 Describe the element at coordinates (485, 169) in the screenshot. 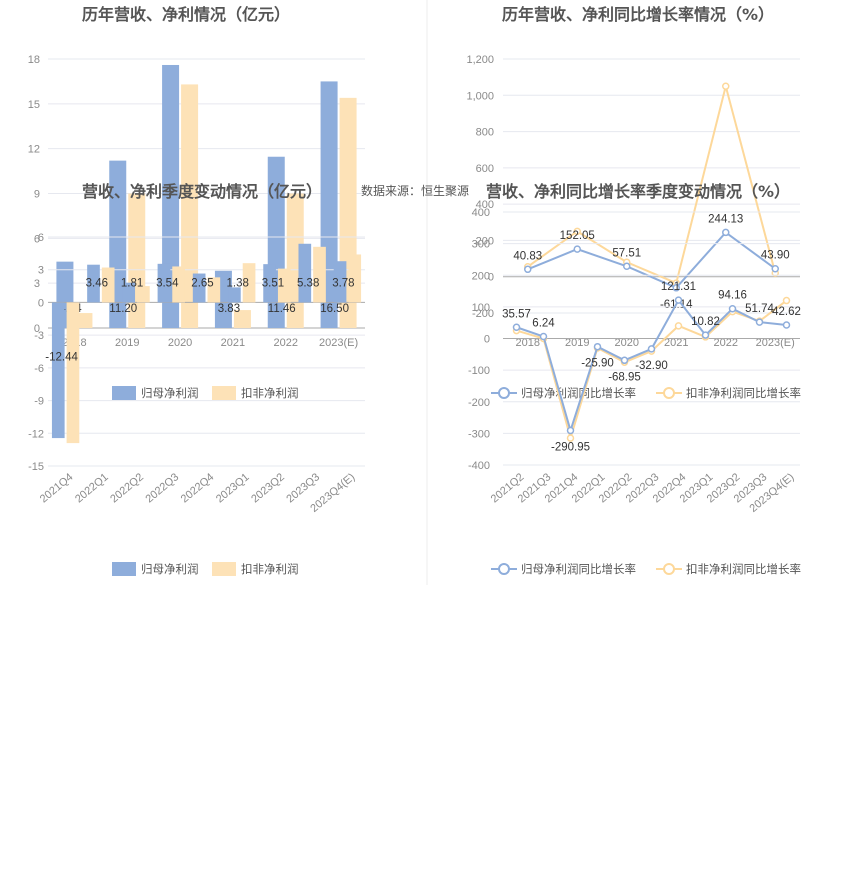

I see `y-tick-label: 600` at that location.